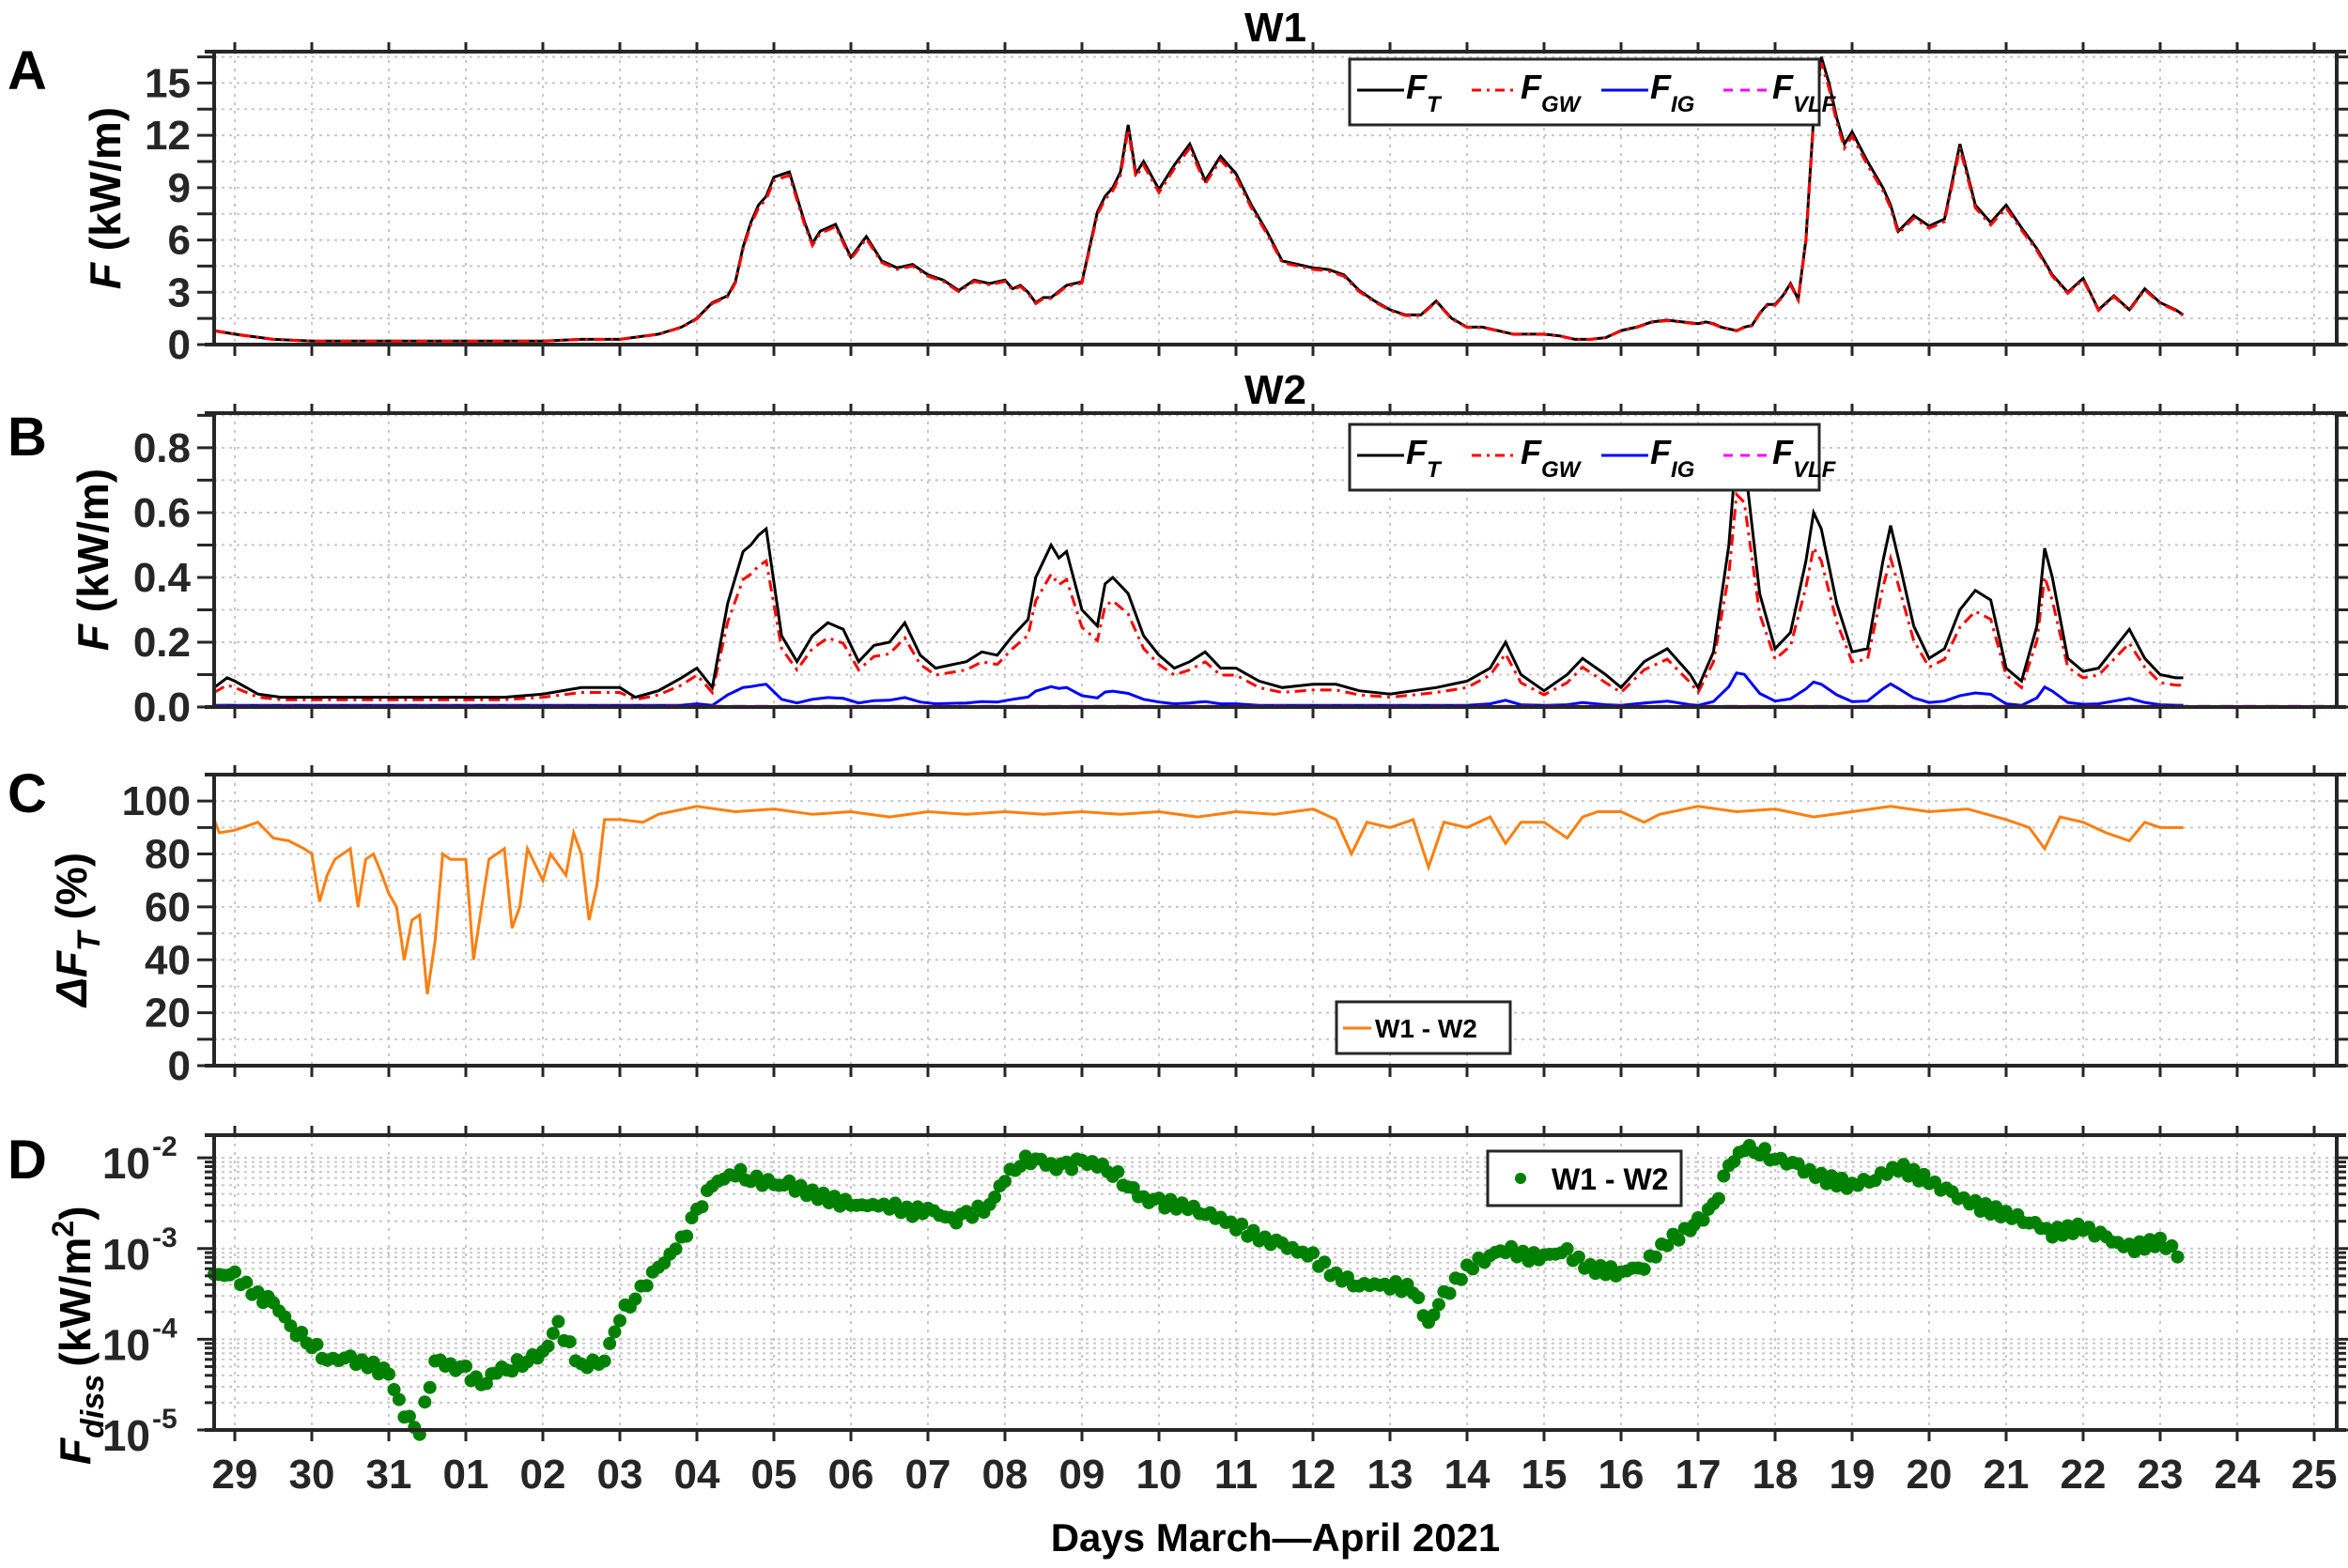 The height and width of the screenshot is (1568, 2348). What do you see at coordinates (1082, 1475) in the screenshot?
I see `x-tick-label: 09` at bounding box center [1082, 1475].